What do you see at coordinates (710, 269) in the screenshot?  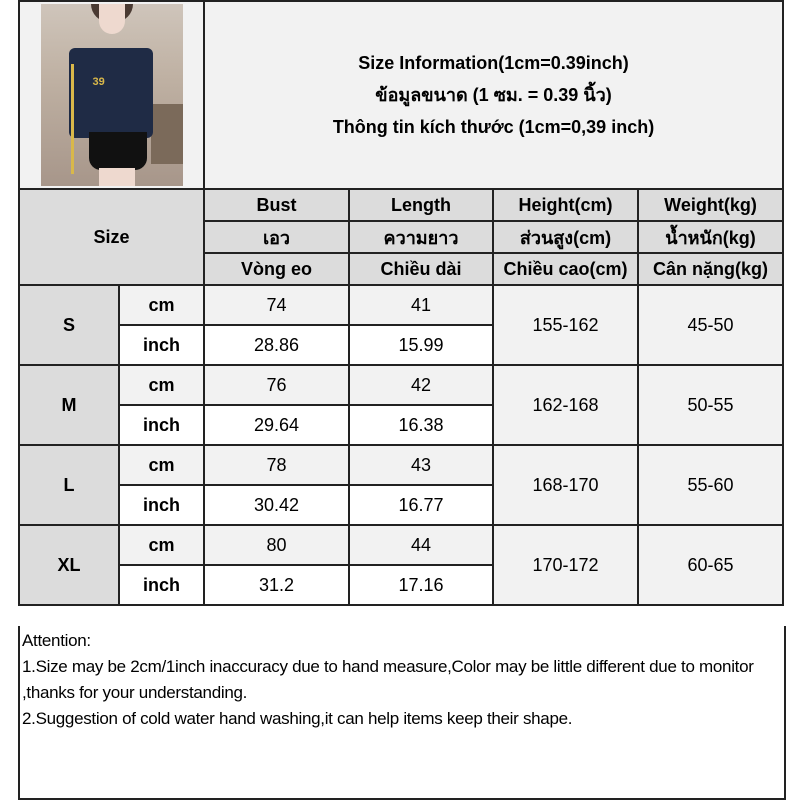 I see `col-weight-vi: Cân nặng(kg)` at bounding box center [710, 269].